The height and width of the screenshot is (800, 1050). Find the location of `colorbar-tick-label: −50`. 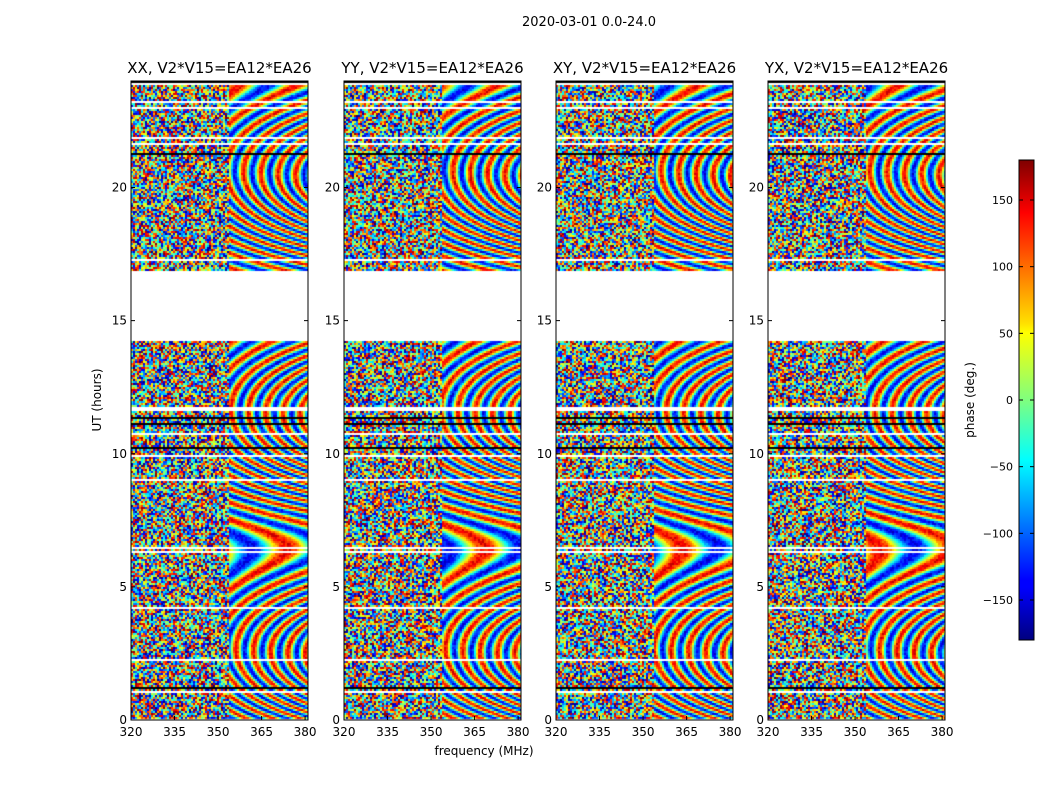

colorbar-tick-label: −50 is located at coordinates (1001, 467).